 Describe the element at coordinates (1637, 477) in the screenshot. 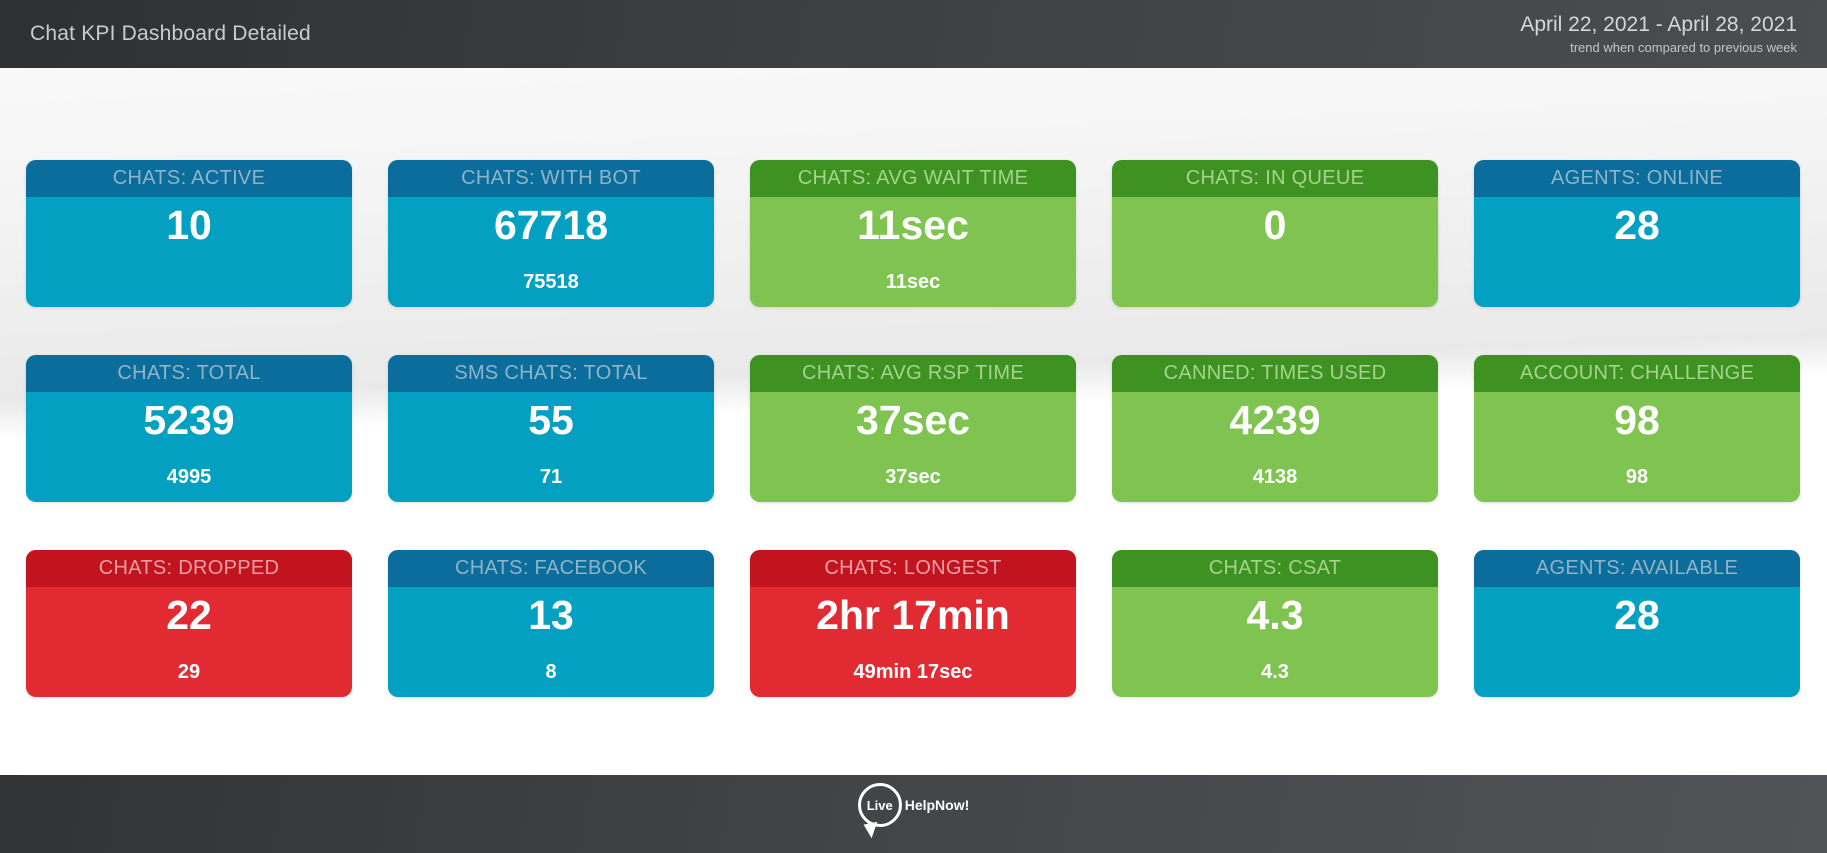

I see `kpi-previous: 98` at that location.